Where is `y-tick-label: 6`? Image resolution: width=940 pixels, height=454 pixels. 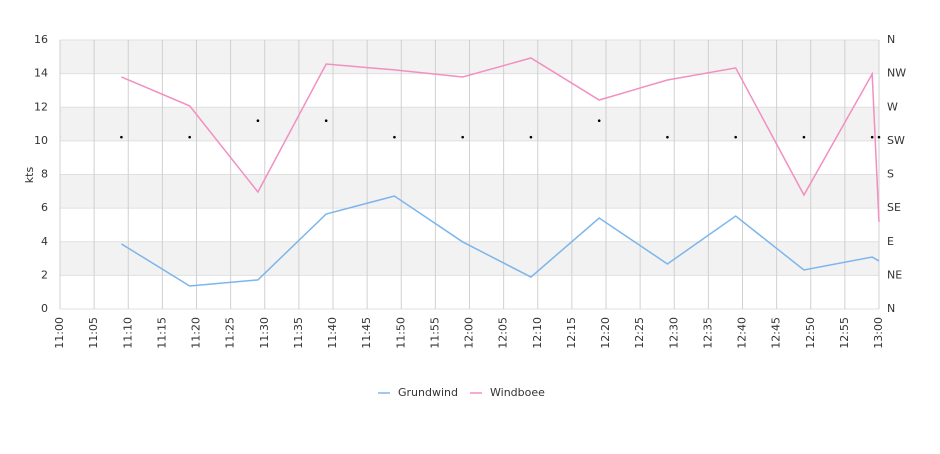 y-tick-label: 6 is located at coordinates (44, 207).